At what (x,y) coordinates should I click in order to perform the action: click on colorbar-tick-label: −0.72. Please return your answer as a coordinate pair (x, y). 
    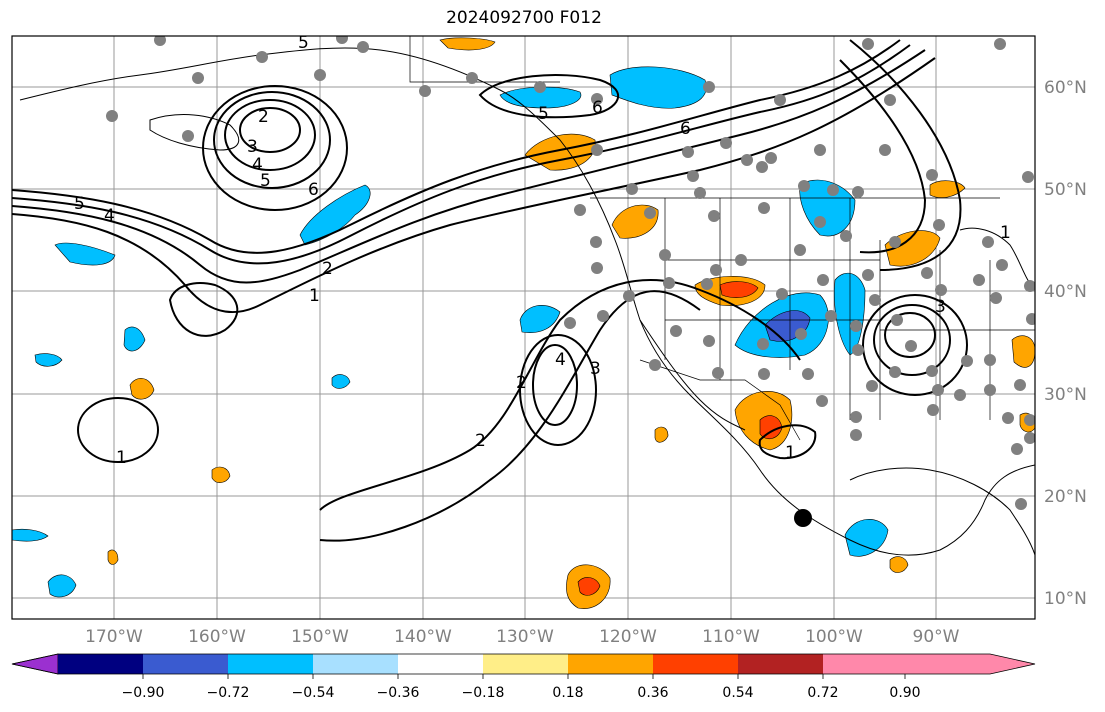
    Looking at the image, I should click on (228, 693).